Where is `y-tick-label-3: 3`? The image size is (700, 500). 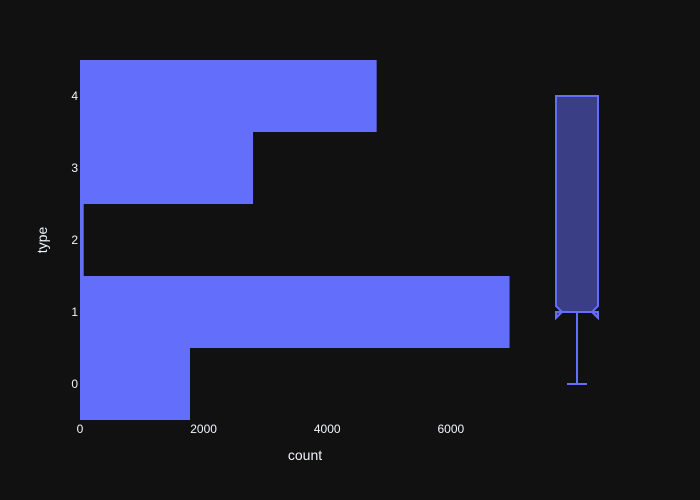 y-tick-label-3: 3 is located at coordinates (74, 168).